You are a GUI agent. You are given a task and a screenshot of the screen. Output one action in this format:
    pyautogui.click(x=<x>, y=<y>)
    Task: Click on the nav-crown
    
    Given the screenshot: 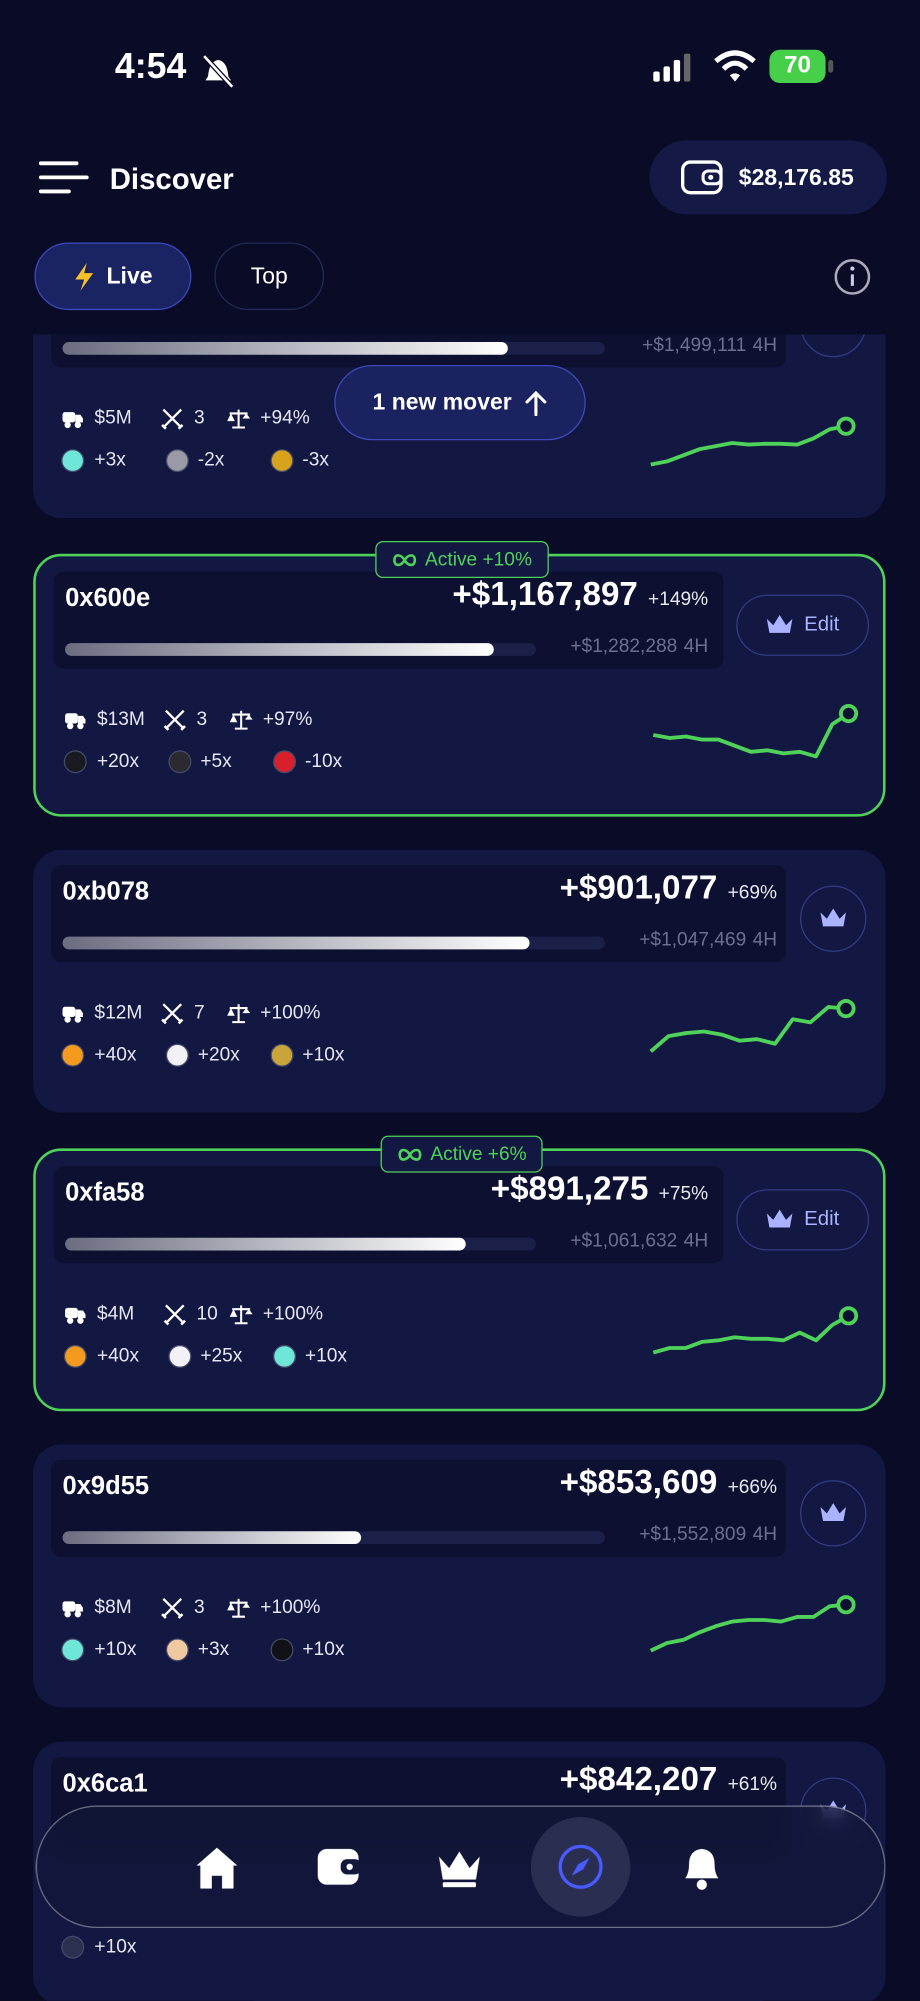 What is the action you would take?
    pyautogui.click(x=459, y=1867)
    